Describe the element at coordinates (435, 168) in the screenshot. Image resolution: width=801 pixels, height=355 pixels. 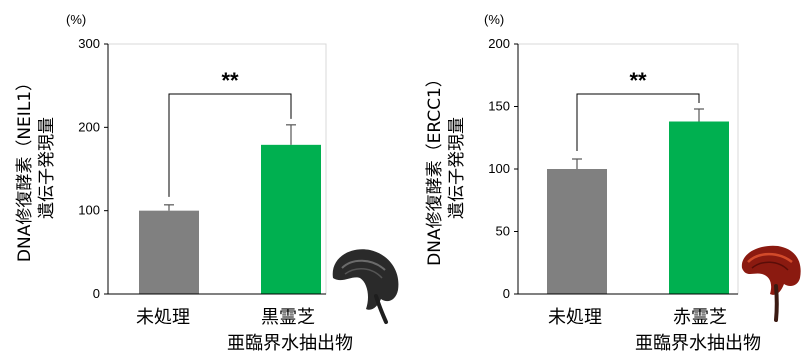
I see `y-axis-title-line1: DNA修復酵素（ERCC1）` at that location.